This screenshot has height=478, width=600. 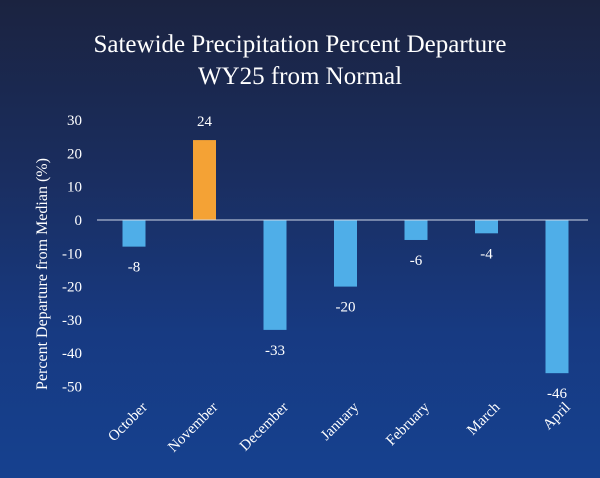 I want to click on x-tick-label-january: January, so click(x=340, y=421).